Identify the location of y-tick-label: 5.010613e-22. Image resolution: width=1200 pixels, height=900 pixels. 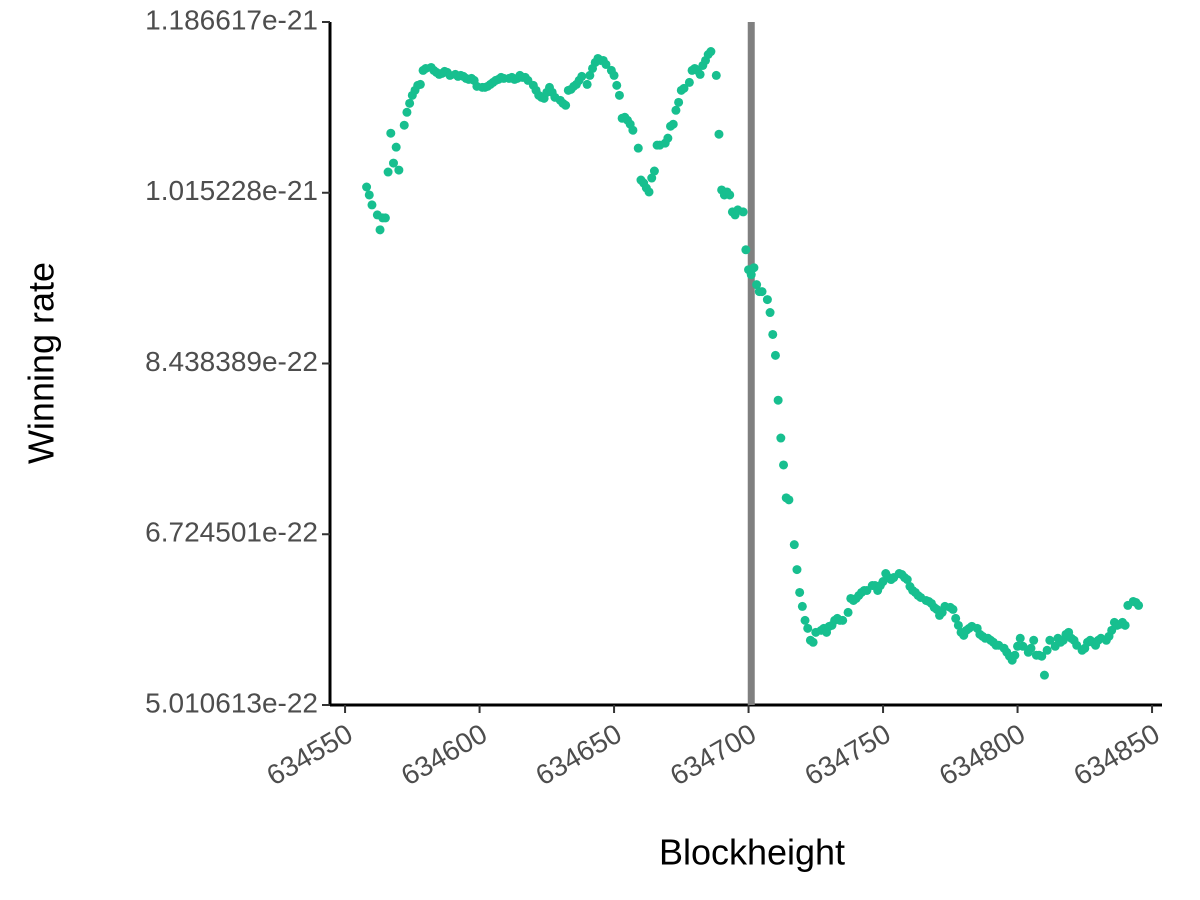
(231, 702).